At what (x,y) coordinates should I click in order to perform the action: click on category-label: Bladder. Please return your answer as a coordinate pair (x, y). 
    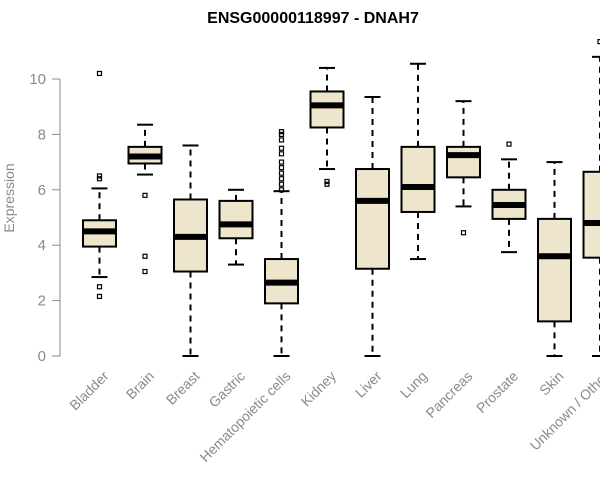
    Looking at the image, I should click on (89, 391).